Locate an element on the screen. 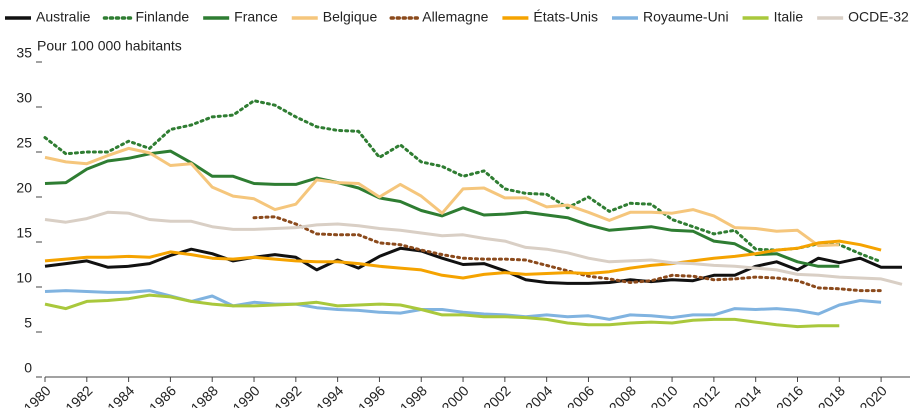 This screenshot has width=918, height=408. x-tick-label: 1982 is located at coordinates (78, 395).